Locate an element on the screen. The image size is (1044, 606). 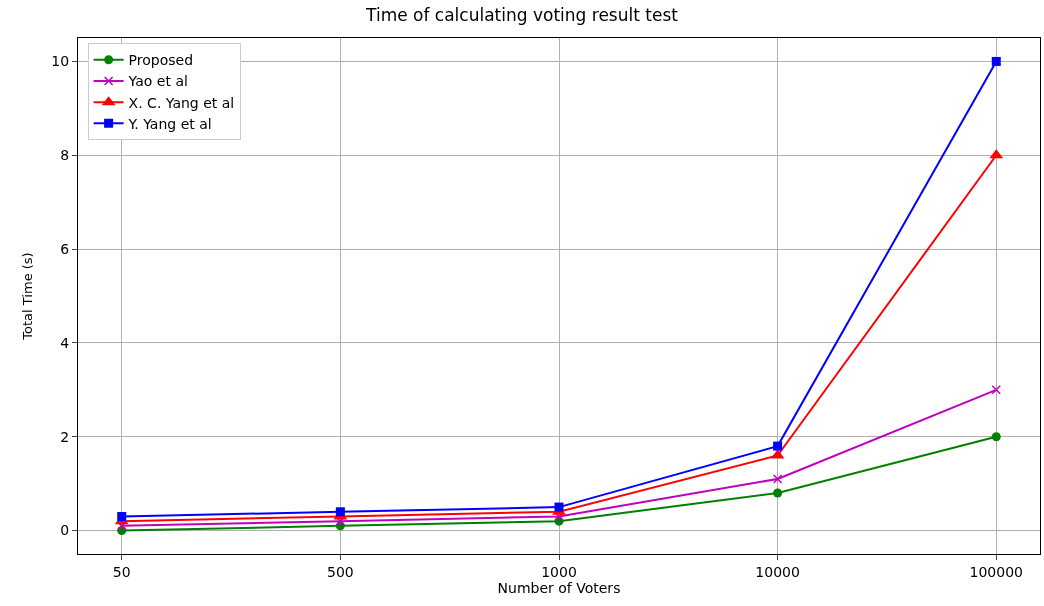
y-tick-label: 8 is located at coordinates (65, 155).